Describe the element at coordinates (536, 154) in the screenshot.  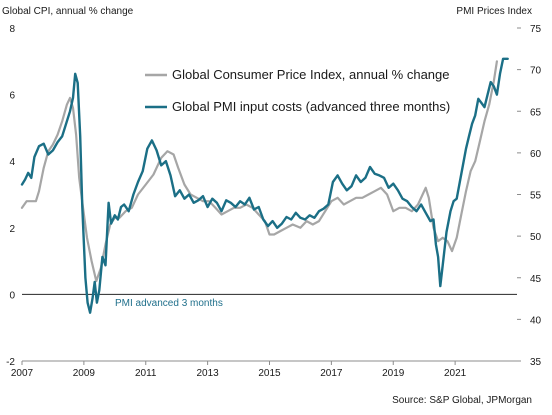
I see `right-tick-label: 60` at that location.